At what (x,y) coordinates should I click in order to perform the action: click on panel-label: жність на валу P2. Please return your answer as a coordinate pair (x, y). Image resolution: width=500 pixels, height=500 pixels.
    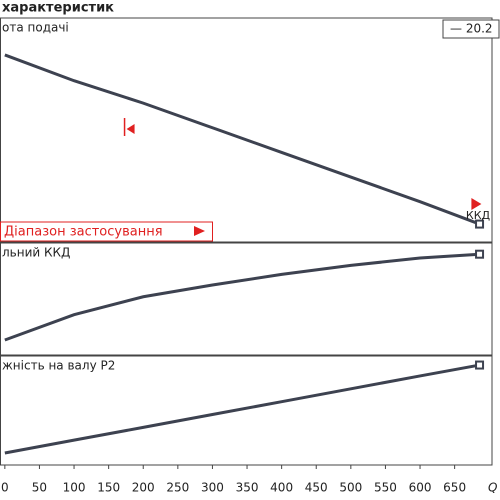
    Looking at the image, I should click on (58, 366).